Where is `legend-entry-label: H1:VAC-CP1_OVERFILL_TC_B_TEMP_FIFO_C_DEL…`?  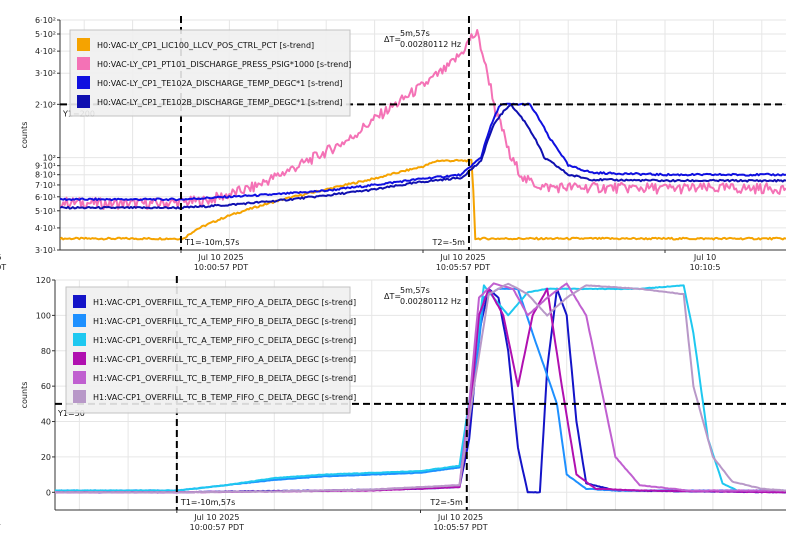 legend-entry-label: H1:VAC-CP1_OVERFILL_TC_B_TEMP_FIFO_C_DEL… is located at coordinates (224, 397).